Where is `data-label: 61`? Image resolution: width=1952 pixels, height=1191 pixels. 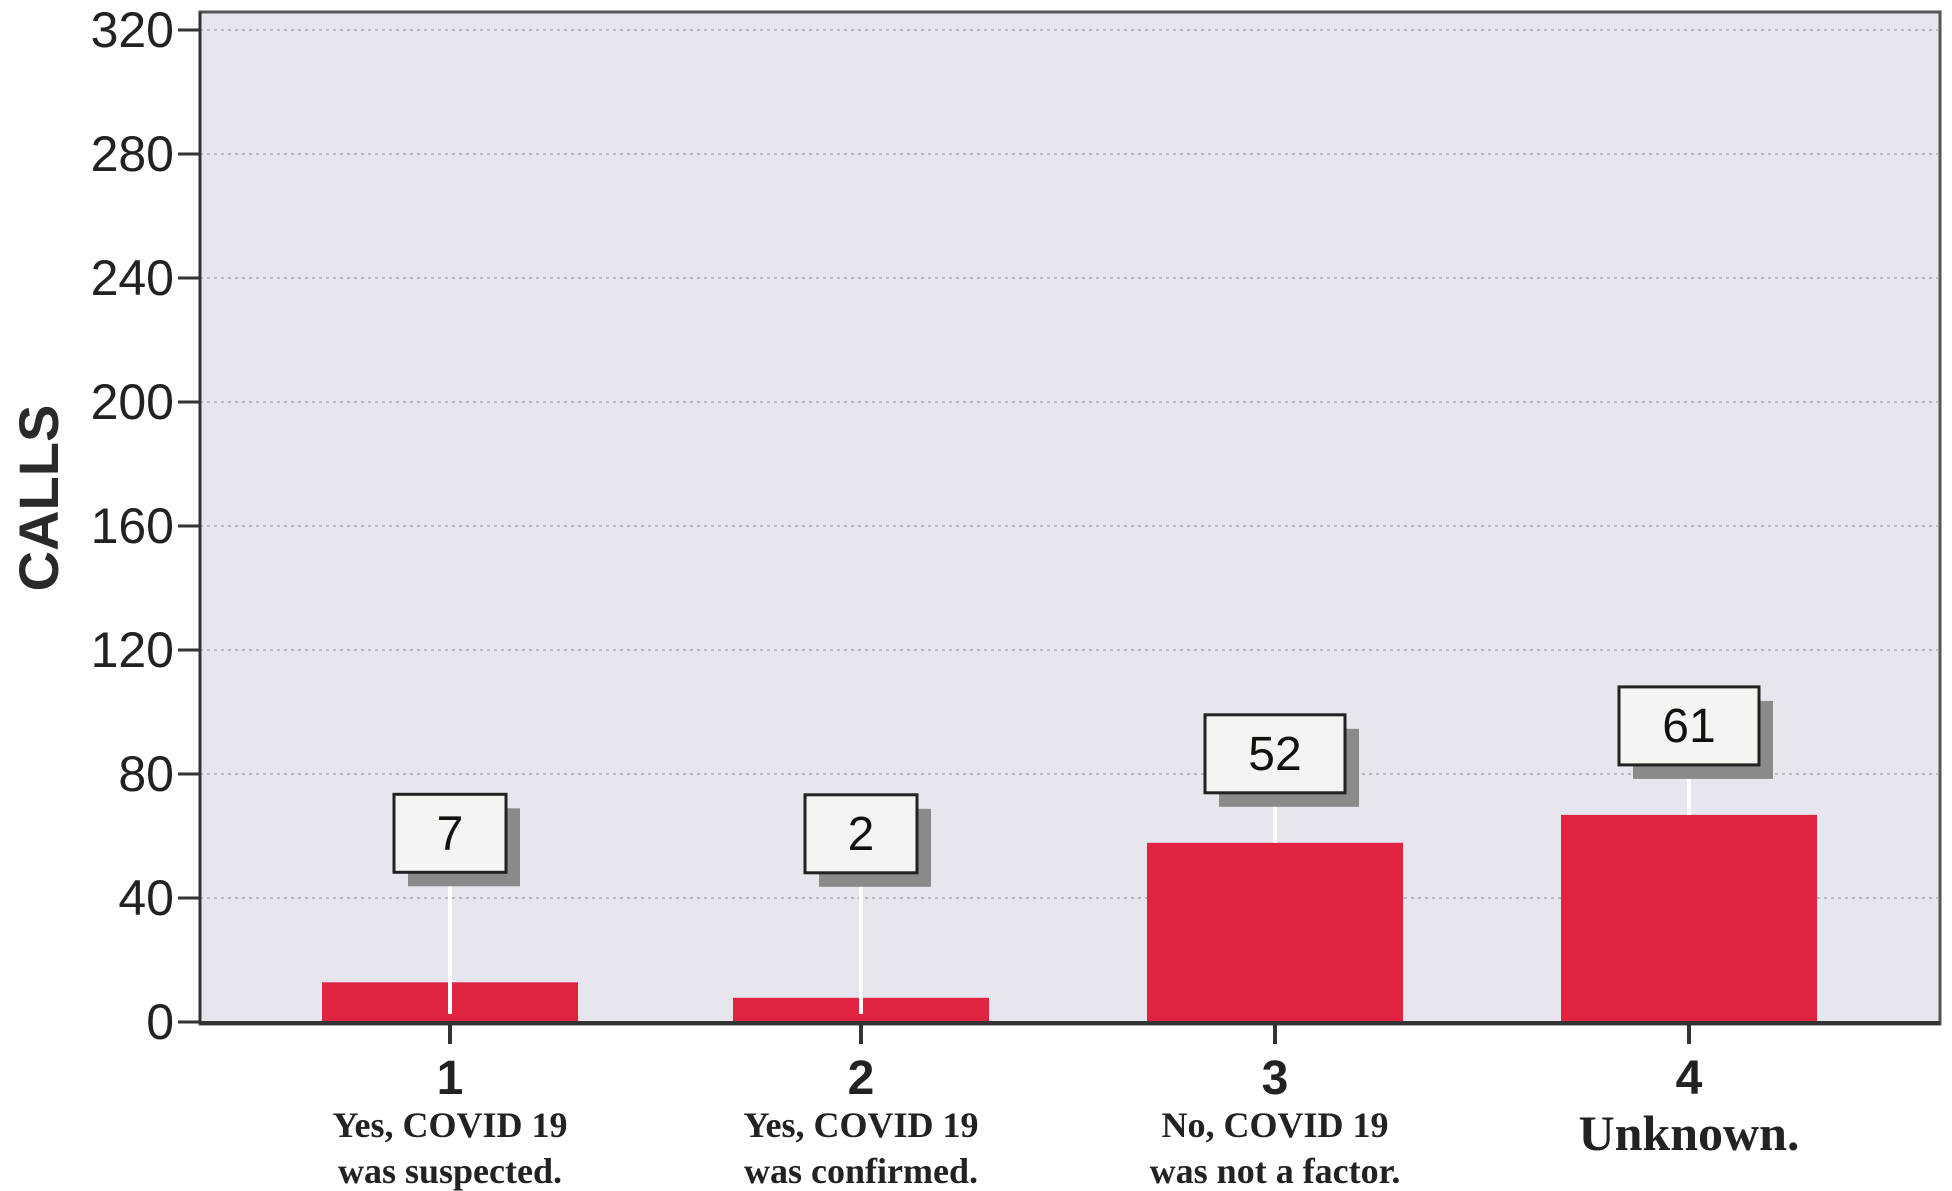 data-label: 61 is located at coordinates (1688, 726).